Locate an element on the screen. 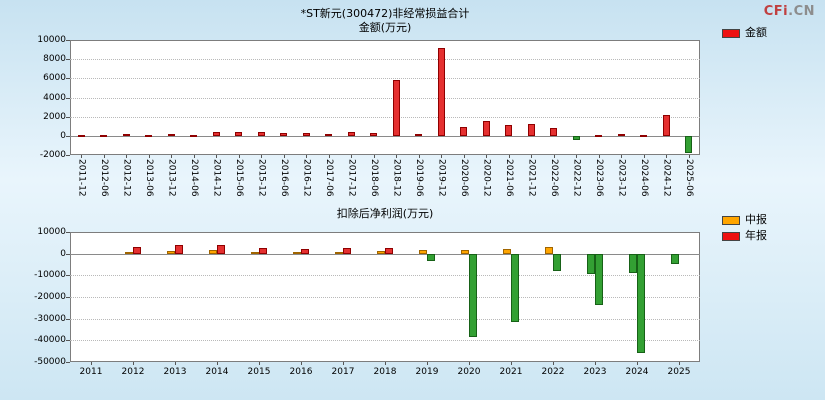  bar-金额-2022-06 is located at coordinates (554, 132).